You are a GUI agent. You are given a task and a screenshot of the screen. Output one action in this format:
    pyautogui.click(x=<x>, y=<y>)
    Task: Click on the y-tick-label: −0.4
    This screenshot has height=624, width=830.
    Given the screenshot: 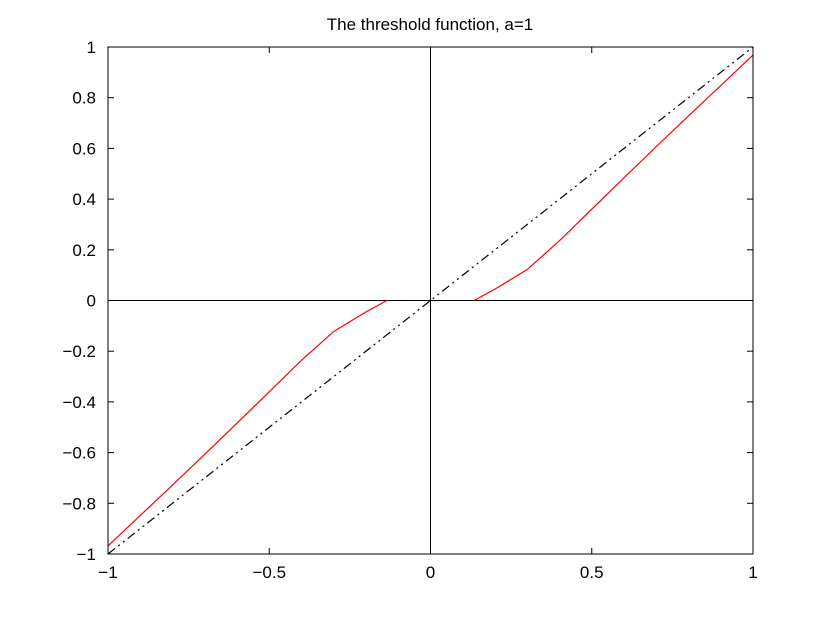 What is the action you would take?
    pyautogui.click(x=79, y=402)
    